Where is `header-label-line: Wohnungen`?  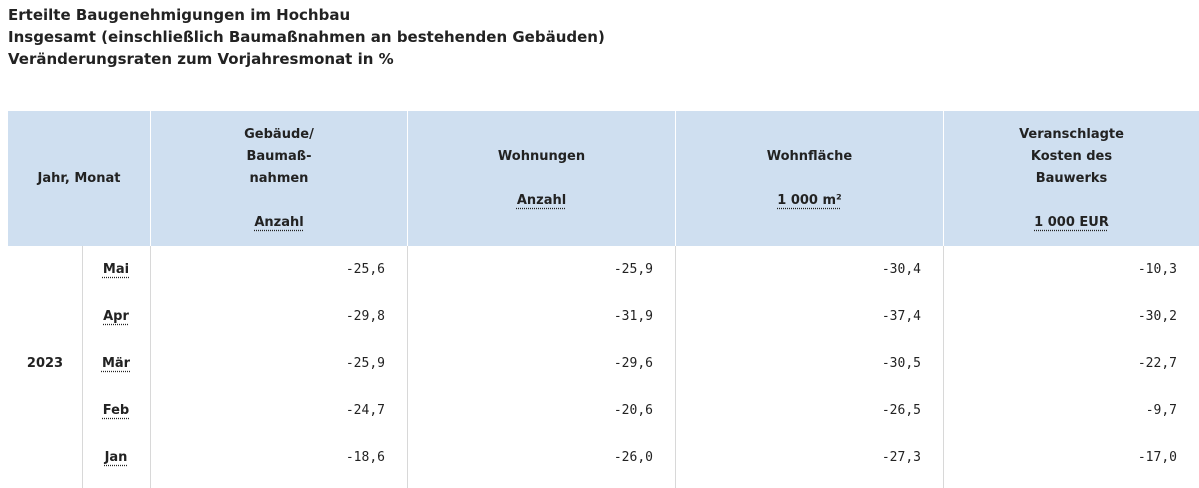 header-label-line: Wohnungen is located at coordinates (541, 156).